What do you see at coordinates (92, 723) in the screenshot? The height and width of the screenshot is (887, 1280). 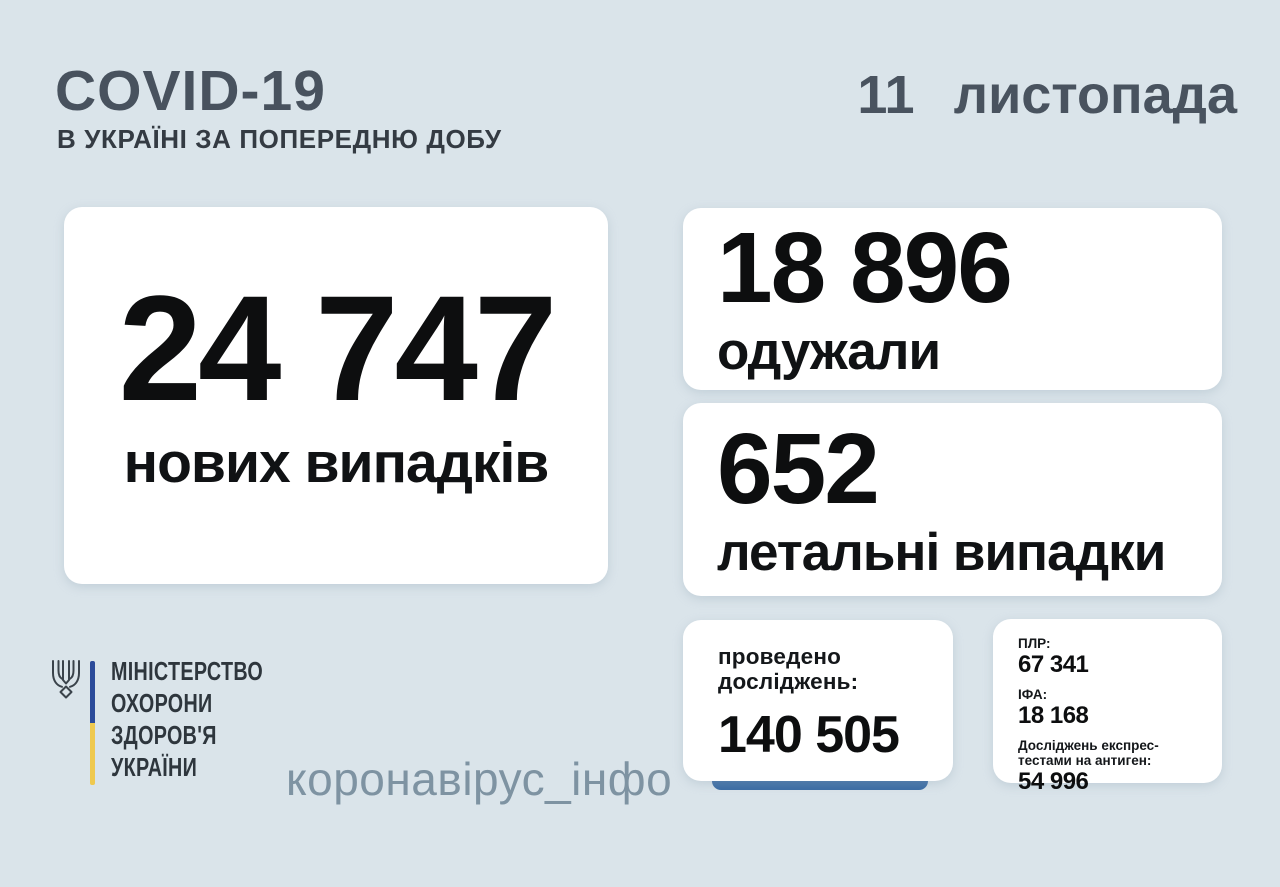 I see `flag-divider` at bounding box center [92, 723].